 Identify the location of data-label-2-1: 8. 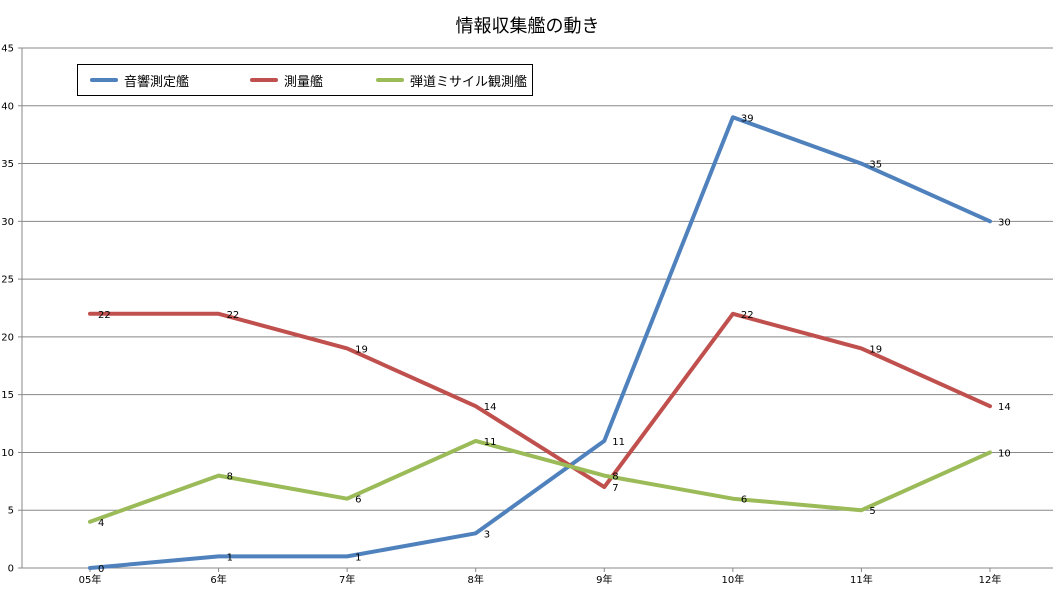
(230, 477).